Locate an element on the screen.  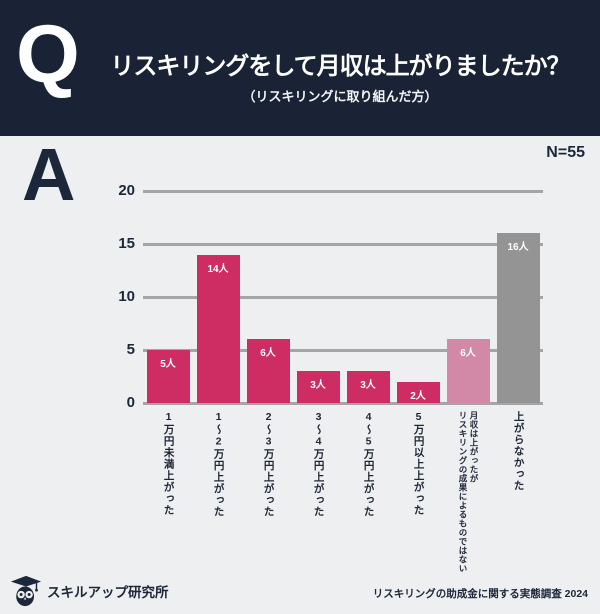
x-tick-label-2: 2～3万円上がった is located at coordinates (268, 464).